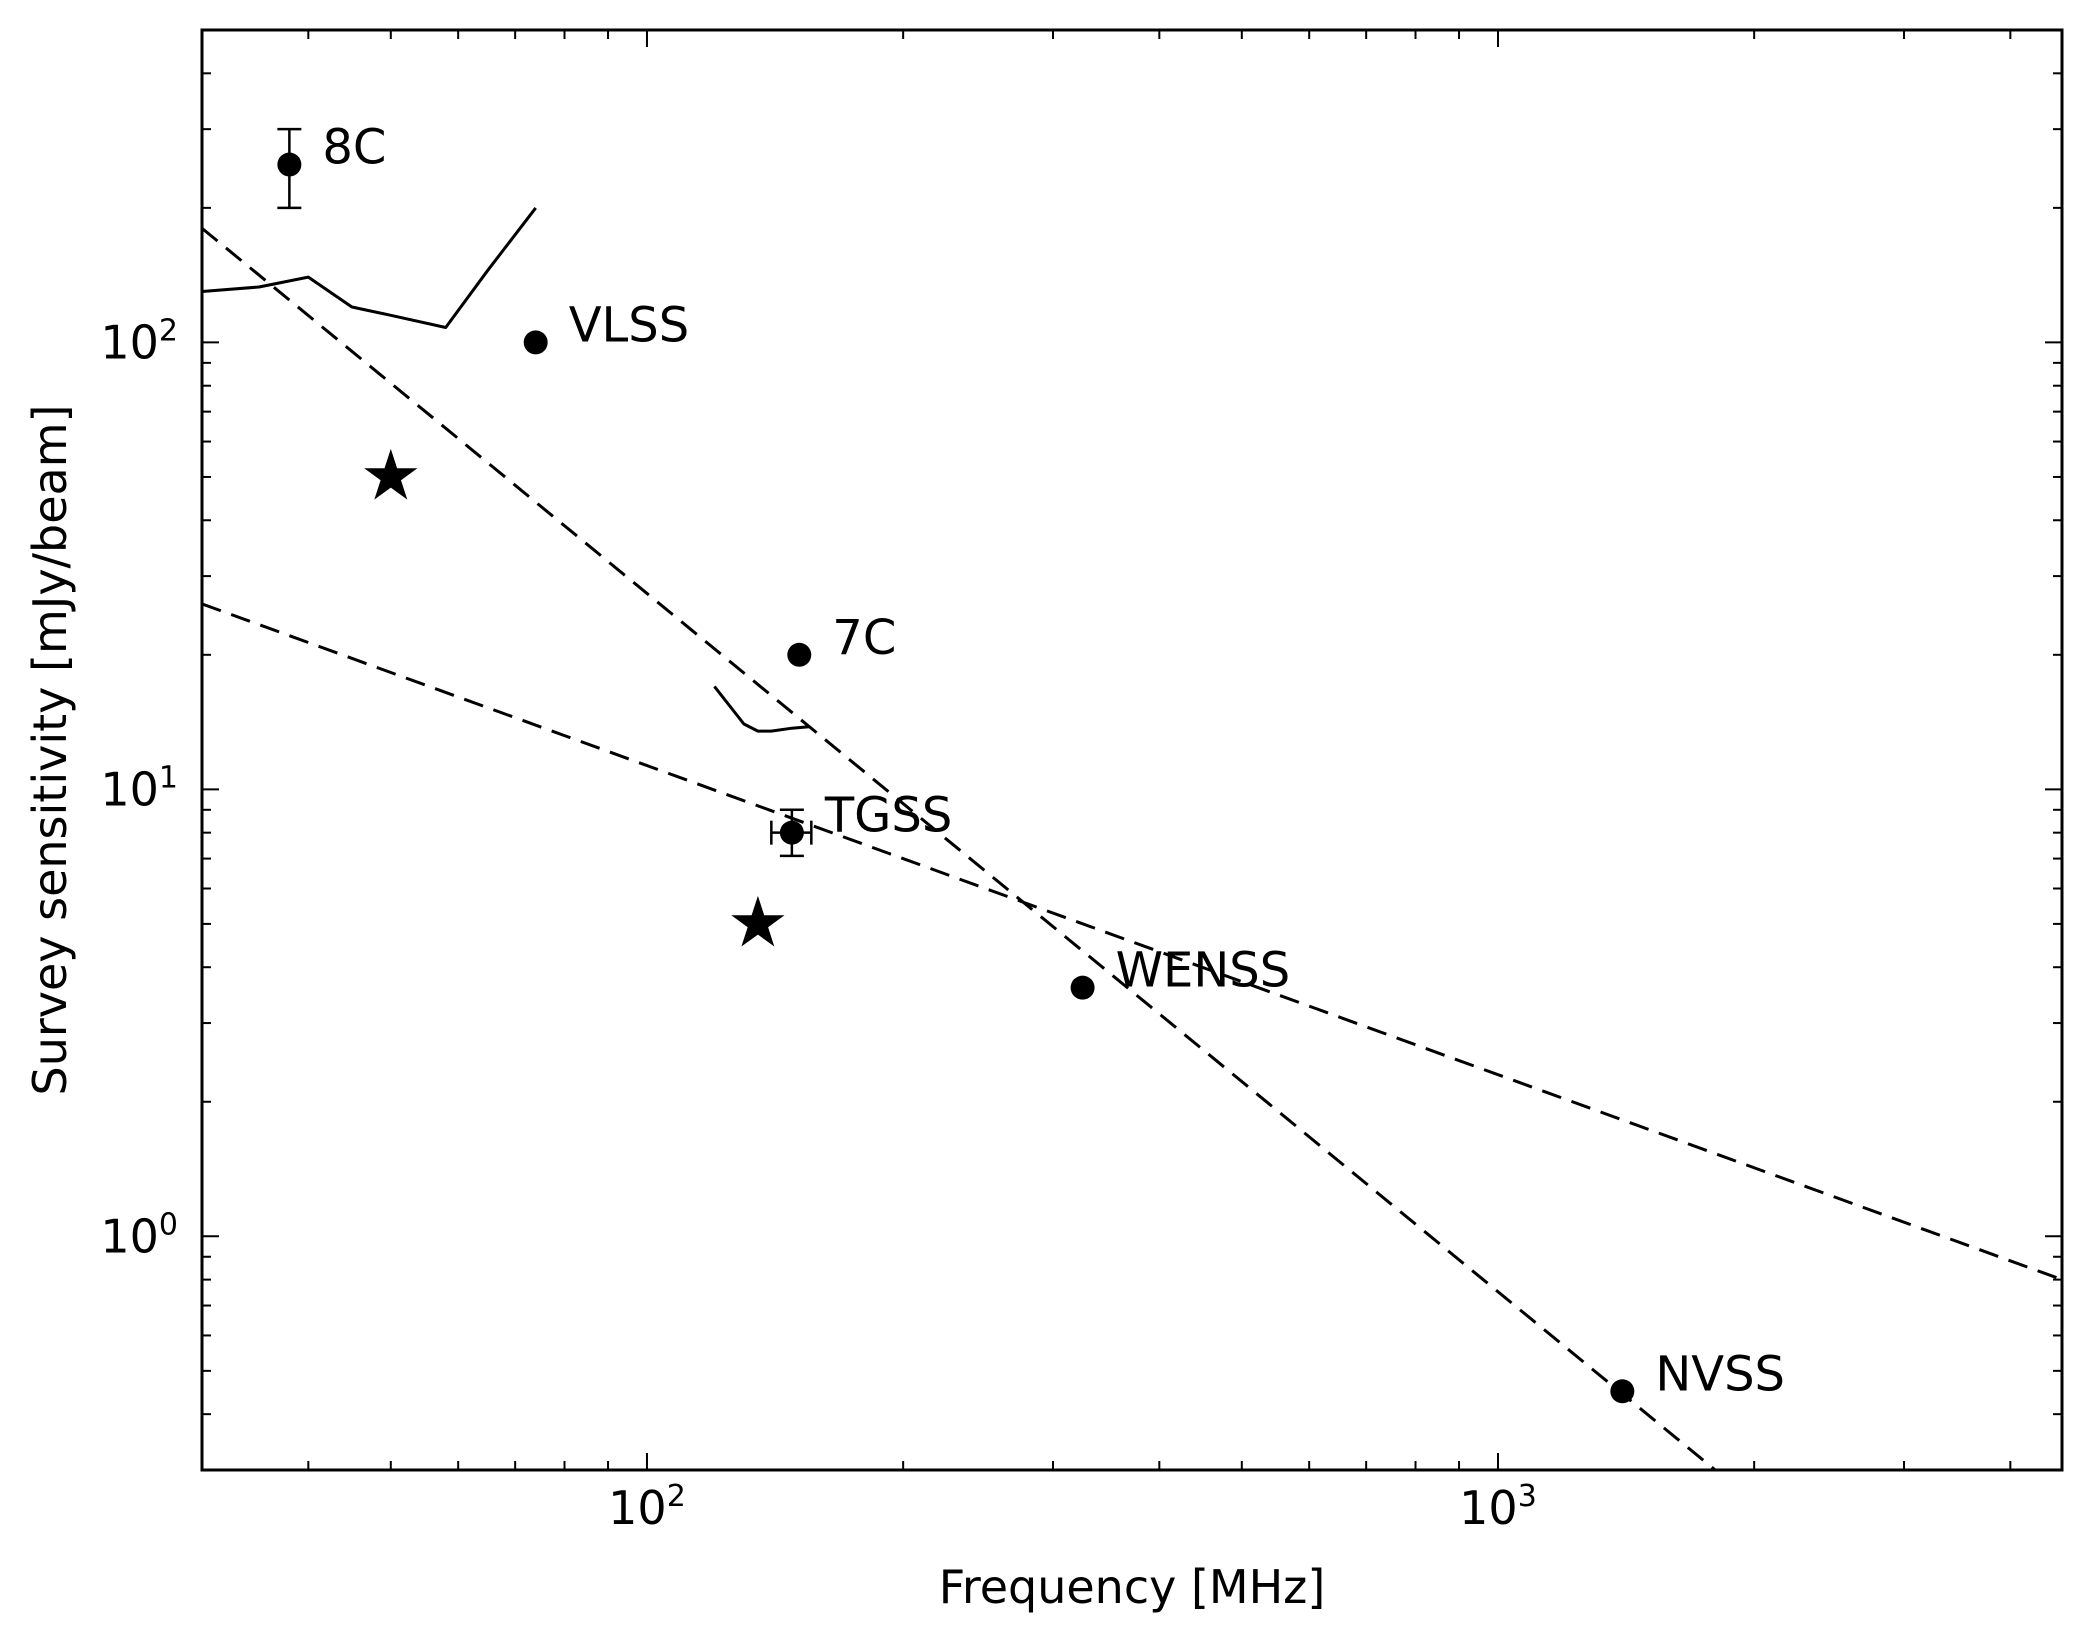  Describe the element at coordinates (647, 1507) in the screenshot. I see `x-tick-label: 102` at that location.